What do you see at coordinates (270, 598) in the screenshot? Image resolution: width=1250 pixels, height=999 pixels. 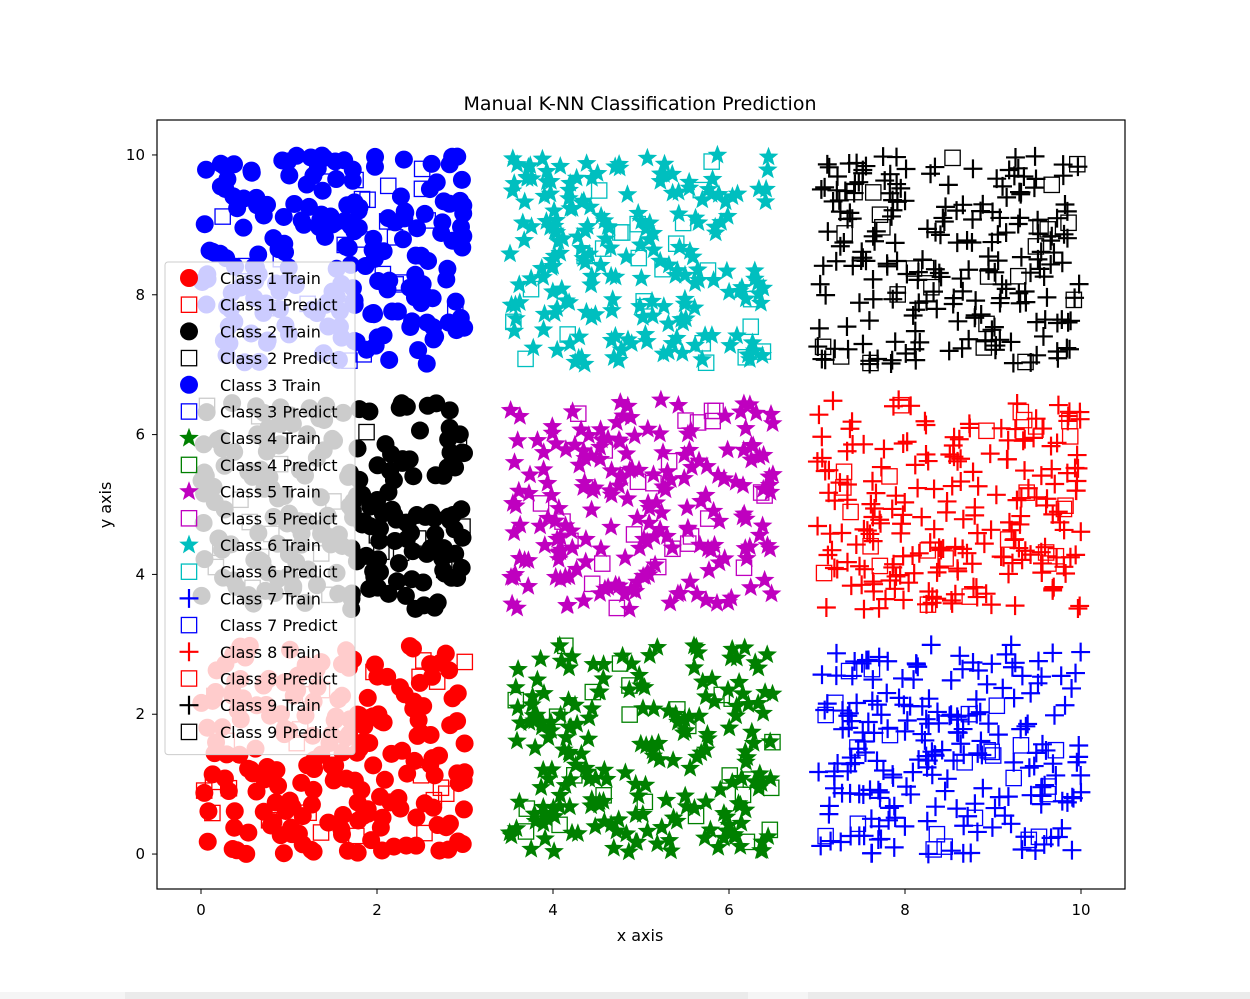 I see `legend-entry: Class 7 Train` at bounding box center [270, 598].